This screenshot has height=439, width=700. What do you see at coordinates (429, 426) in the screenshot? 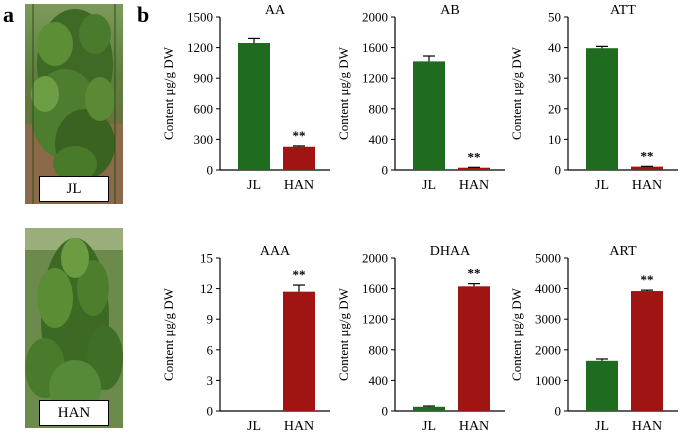
I see `x-tick-label-dhaa-jl: JL` at bounding box center [429, 426].